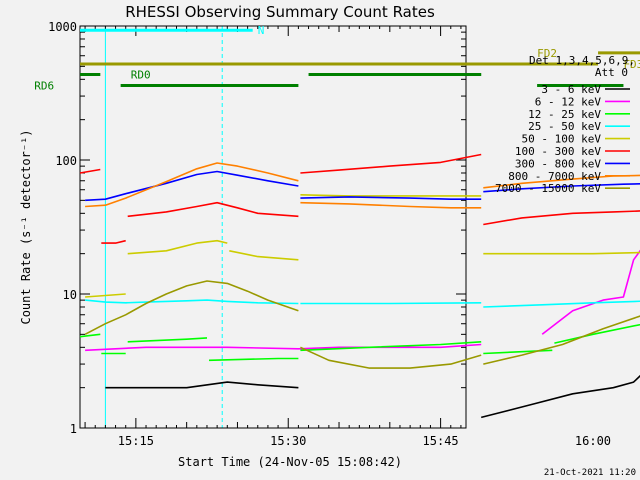  I want to click on x-axis-label: Start Time (24-Nov-05 15:08:42), so click(290, 462).